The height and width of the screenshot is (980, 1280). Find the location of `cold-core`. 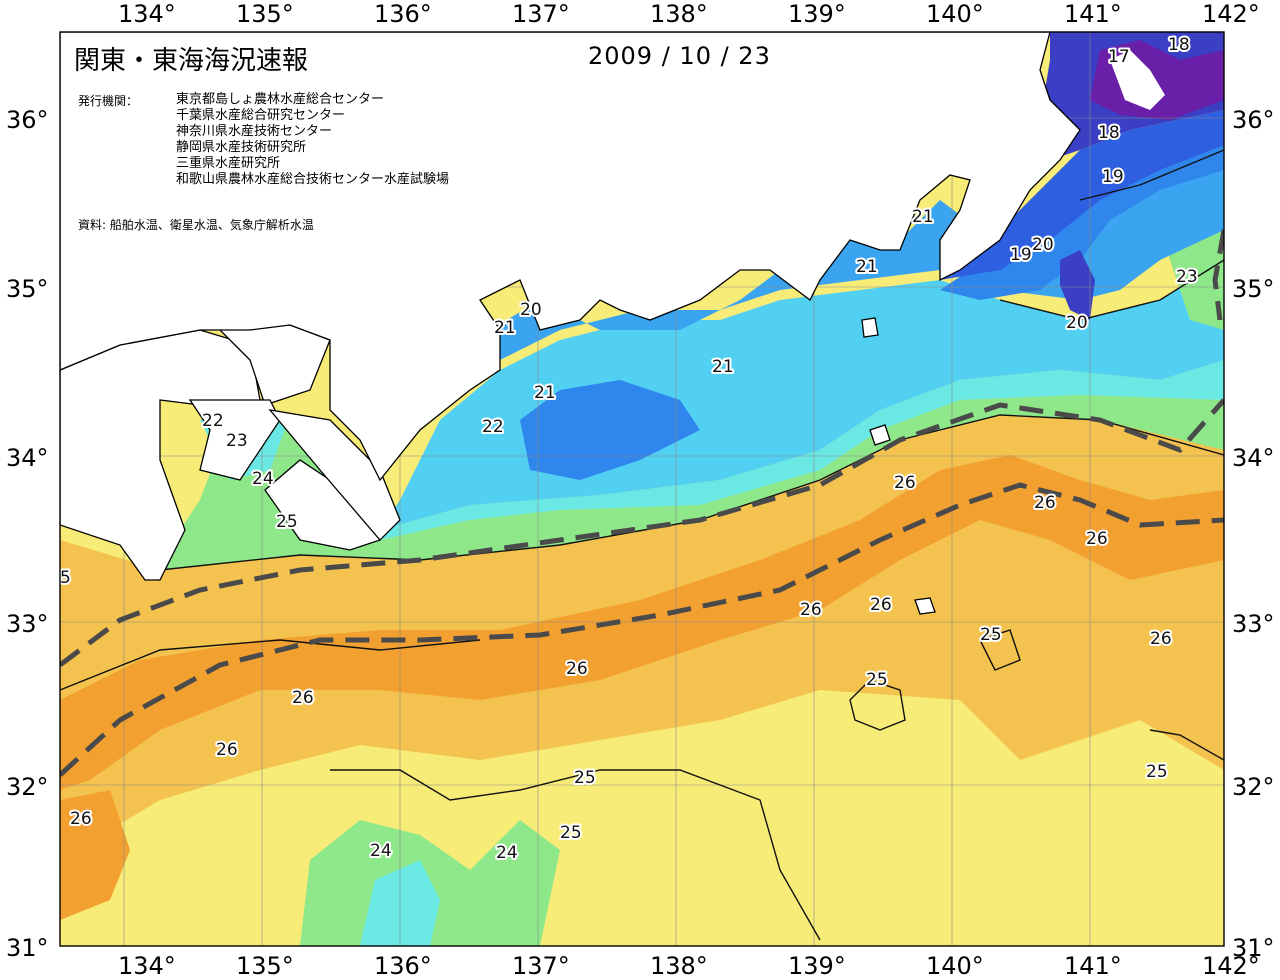

cold-core is located at coordinates (1137, 80).